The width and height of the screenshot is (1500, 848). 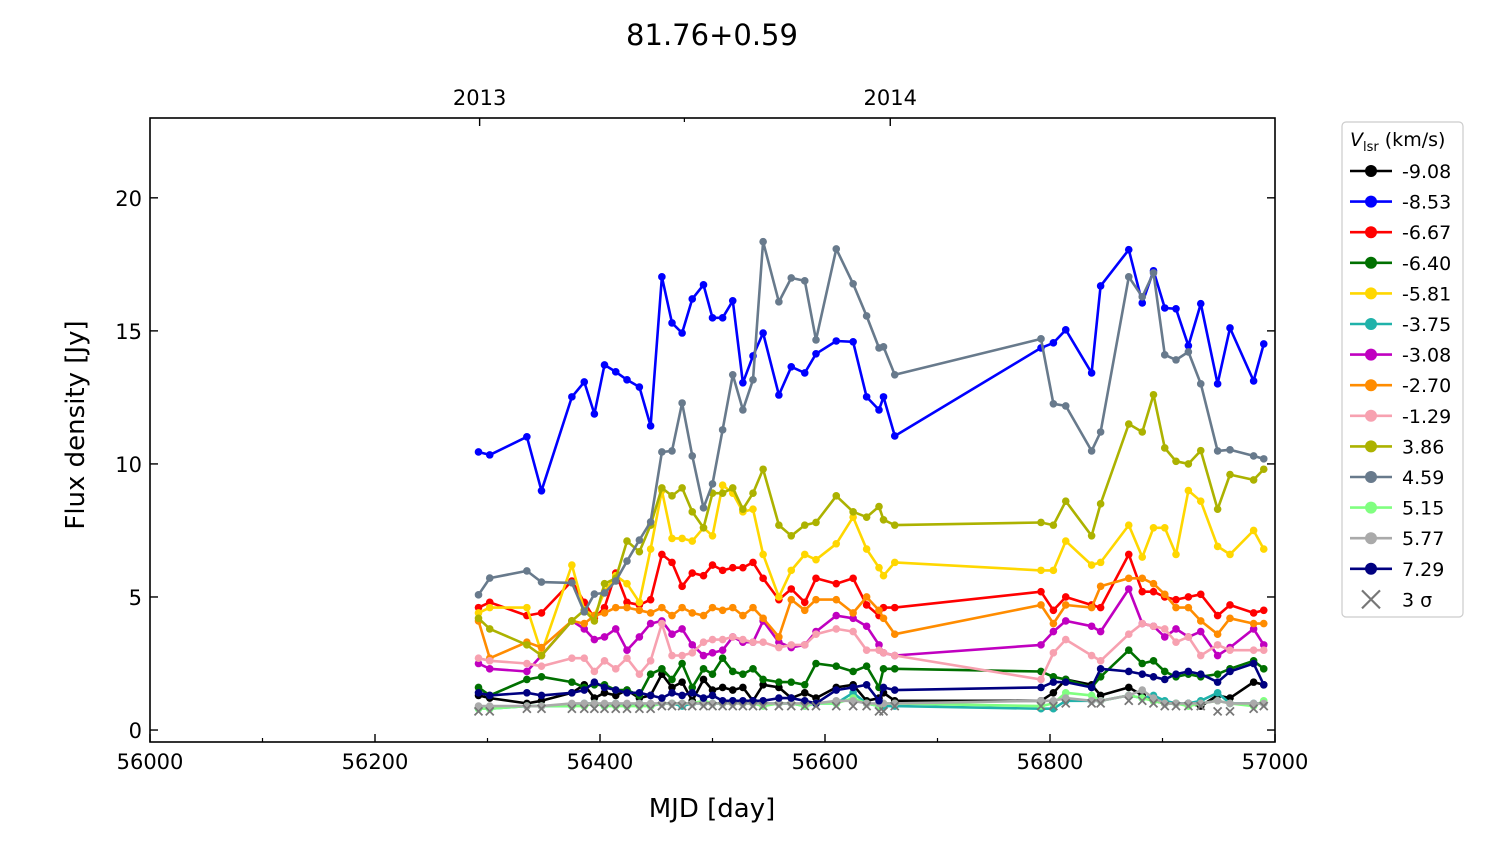 I want to click on legend-entry: 3.86, so click(x=1397, y=447).